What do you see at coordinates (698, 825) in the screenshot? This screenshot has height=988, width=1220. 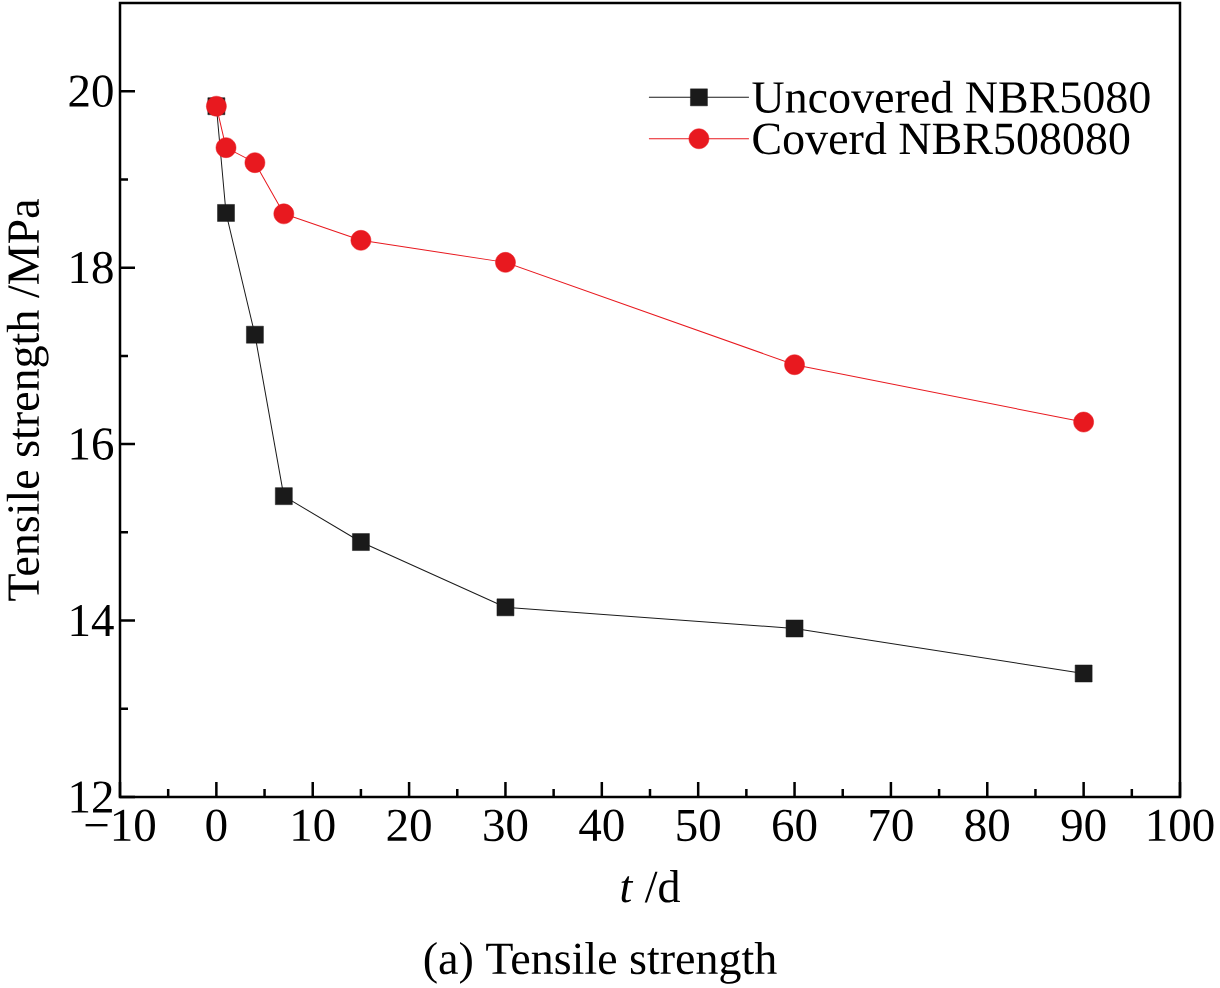 I see `x-tick-label: 50` at bounding box center [698, 825].